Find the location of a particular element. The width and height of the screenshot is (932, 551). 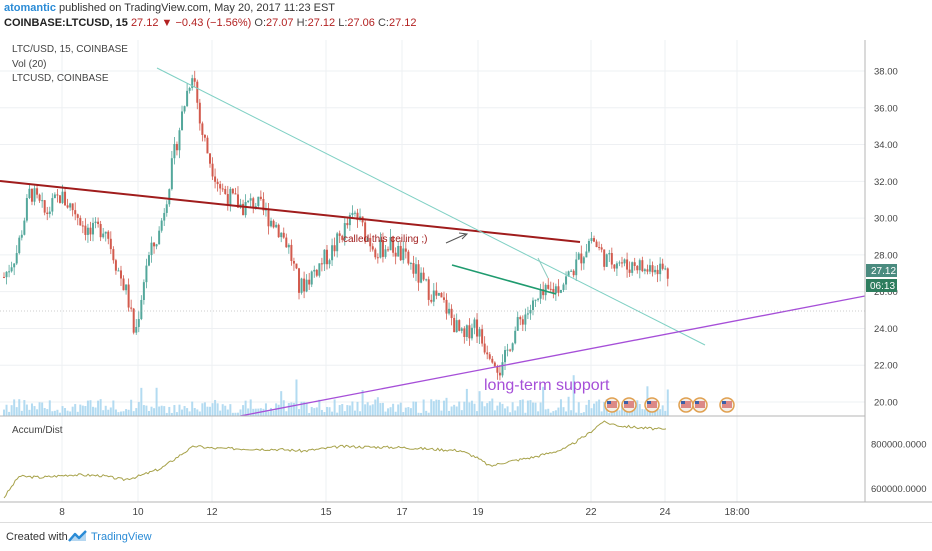

channel-upper-line is located at coordinates (543, 268).